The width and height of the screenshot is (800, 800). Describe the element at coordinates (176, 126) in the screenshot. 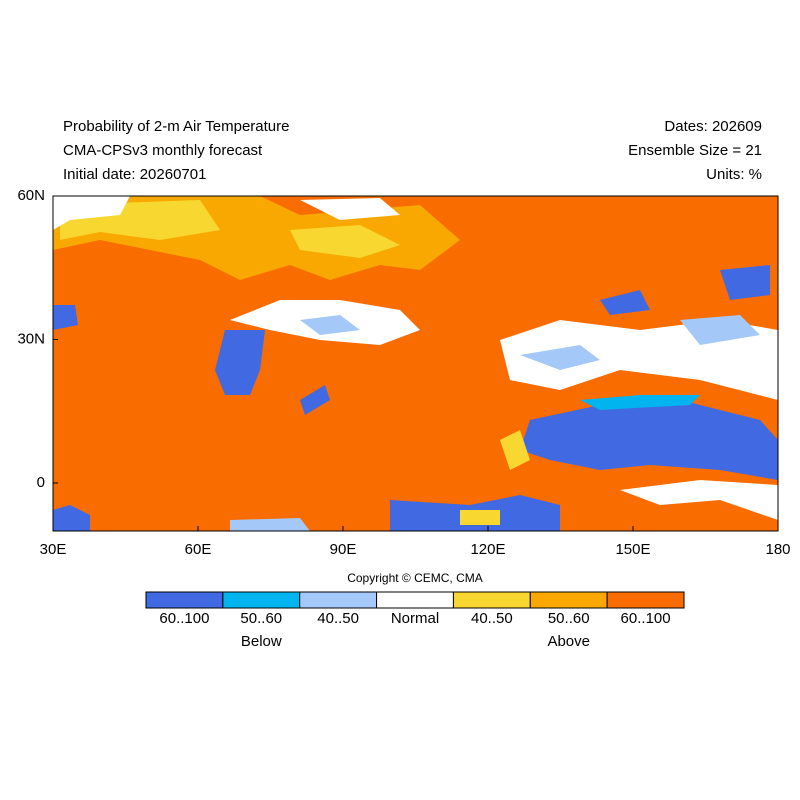

I see `header-left-line: Probability of 2-m Air Temperature` at that location.